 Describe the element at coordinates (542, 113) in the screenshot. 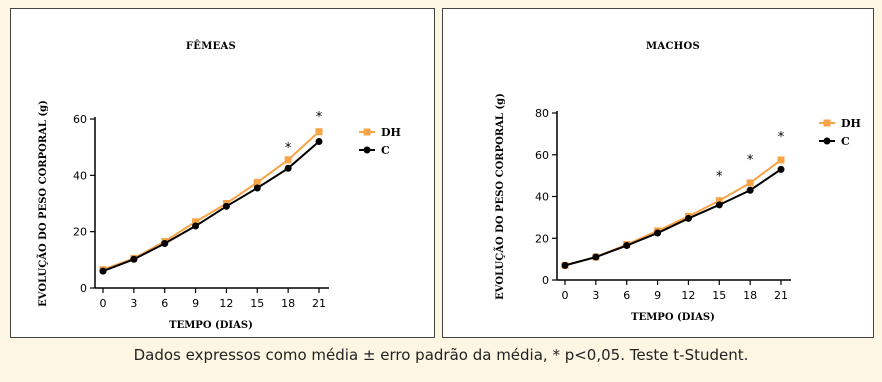

I see `y-tick-label: 80` at that location.